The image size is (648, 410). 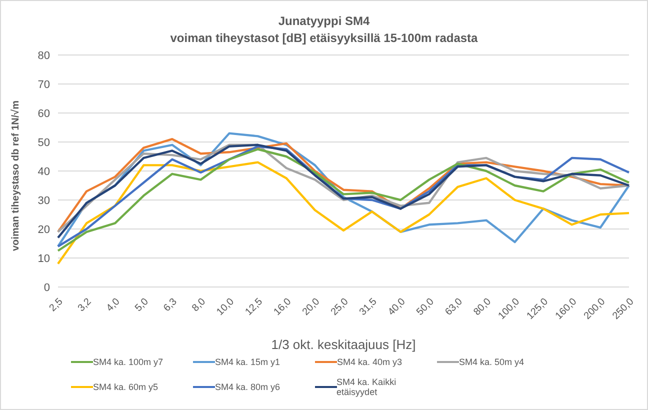 I want to click on chart-subtitle: voiman tiheystasot [dB] etäisyyksillä 15-100m radasta, so click(x=324, y=38).